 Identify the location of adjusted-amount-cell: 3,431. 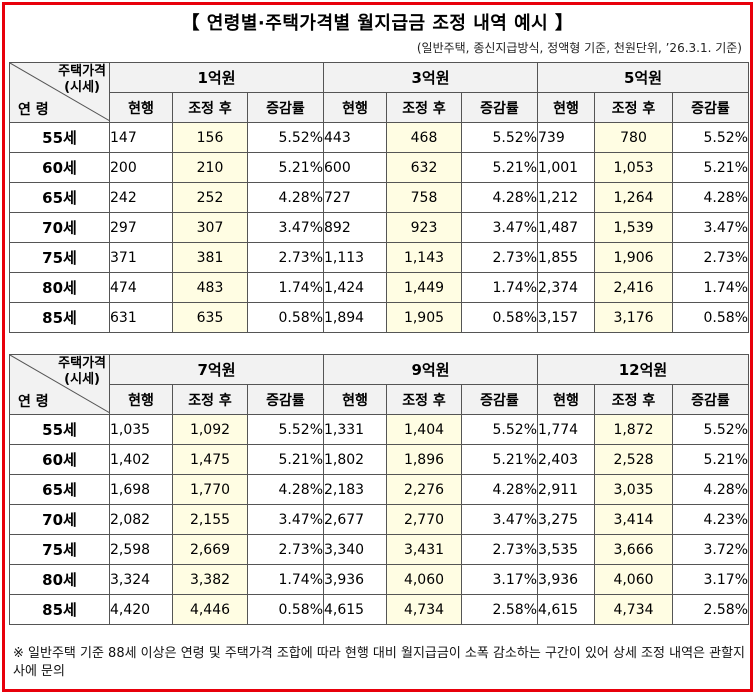
(424, 549).